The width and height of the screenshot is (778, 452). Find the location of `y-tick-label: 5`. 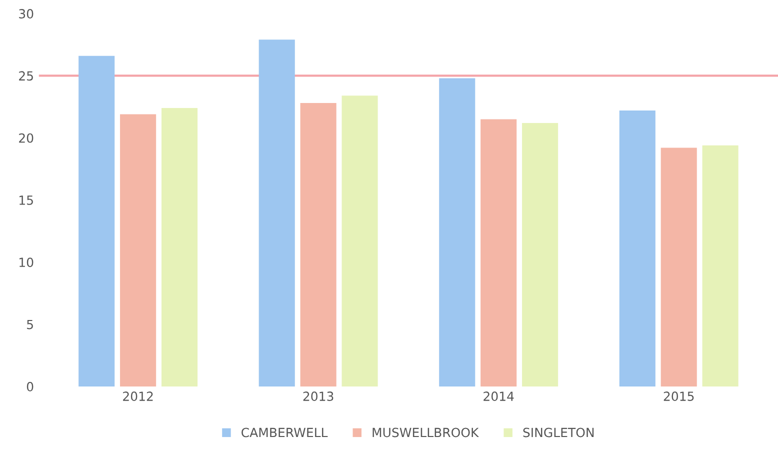

y-tick-label: 5 is located at coordinates (30, 325).